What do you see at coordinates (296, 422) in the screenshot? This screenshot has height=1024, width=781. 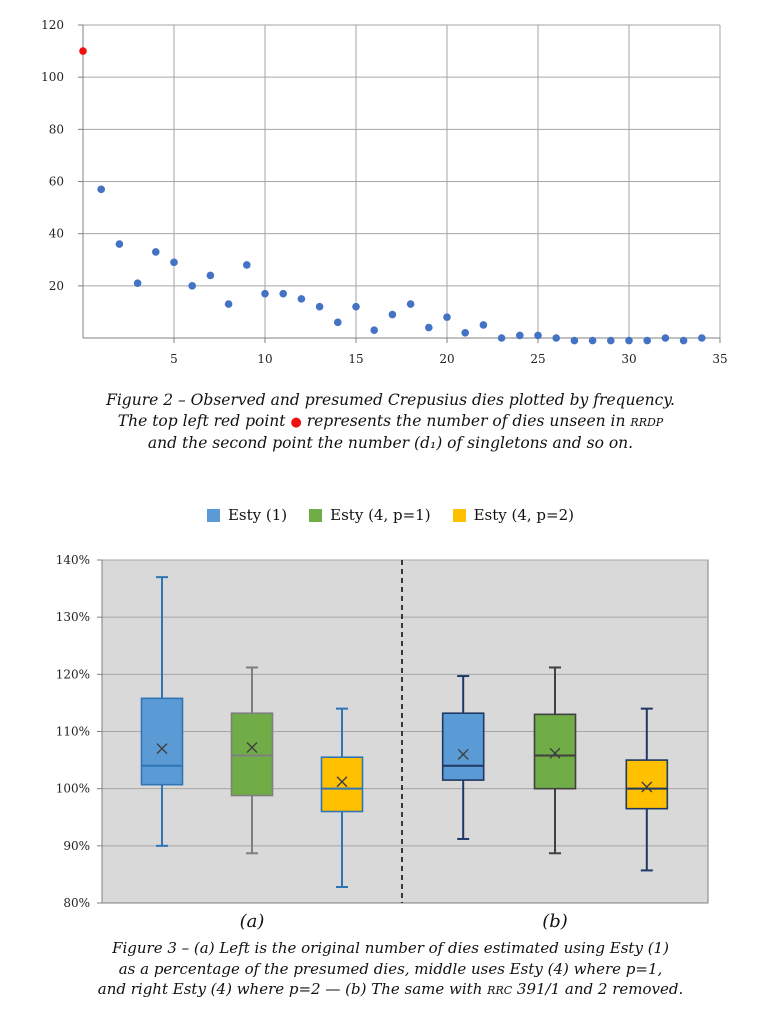 I see `red-point-marker: ●` at bounding box center [296, 422].